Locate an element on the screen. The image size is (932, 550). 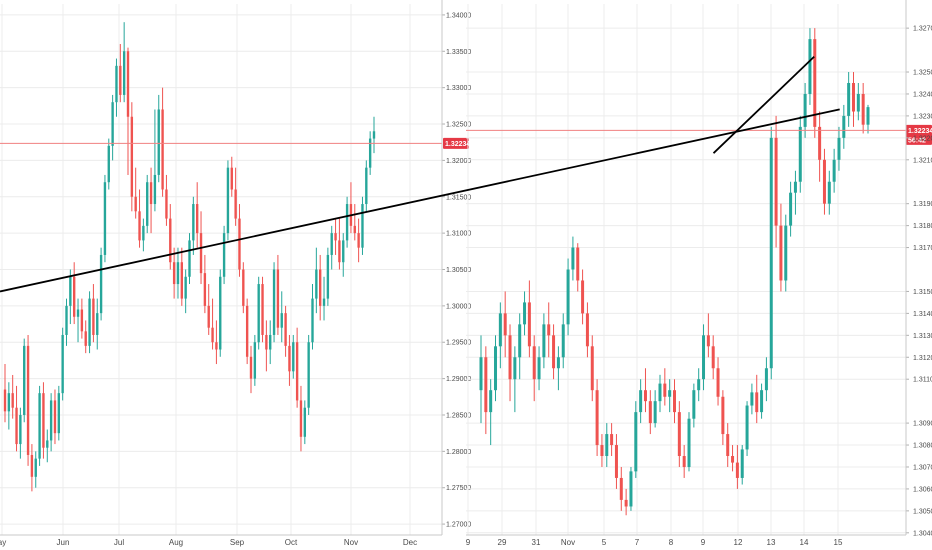
right-time-axis: 9 29 31 Nov 5 7 8 9 12 13 14 15 is located at coordinates (686, 540).